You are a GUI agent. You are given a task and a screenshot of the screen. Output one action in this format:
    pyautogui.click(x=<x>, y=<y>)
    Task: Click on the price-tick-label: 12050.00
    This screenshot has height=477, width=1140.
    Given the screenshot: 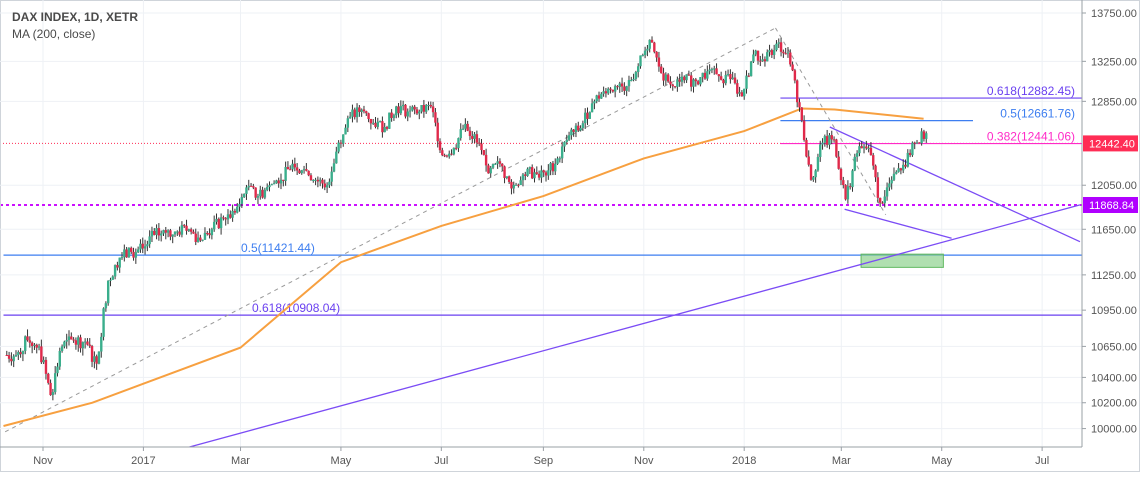 What is the action you would take?
    pyautogui.click(x=1114, y=186)
    